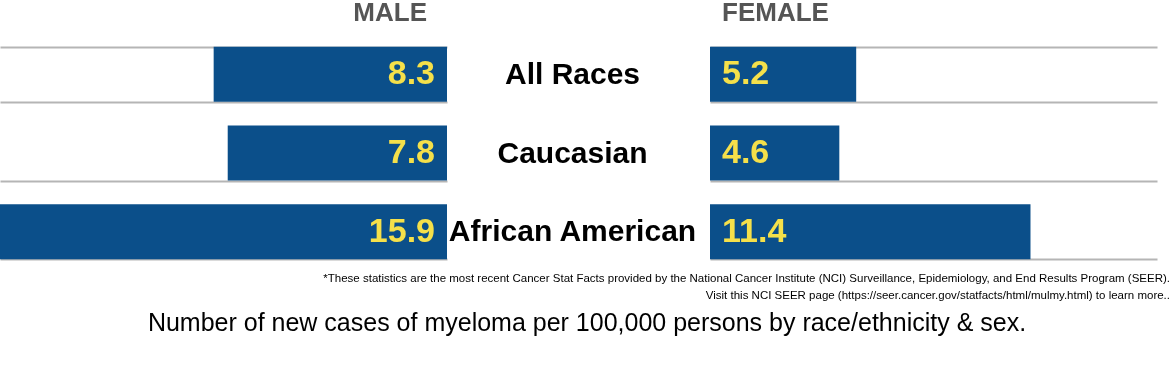 This screenshot has height=372, width=1174. I want to click on data-label: 5.2, so click(746, 72).